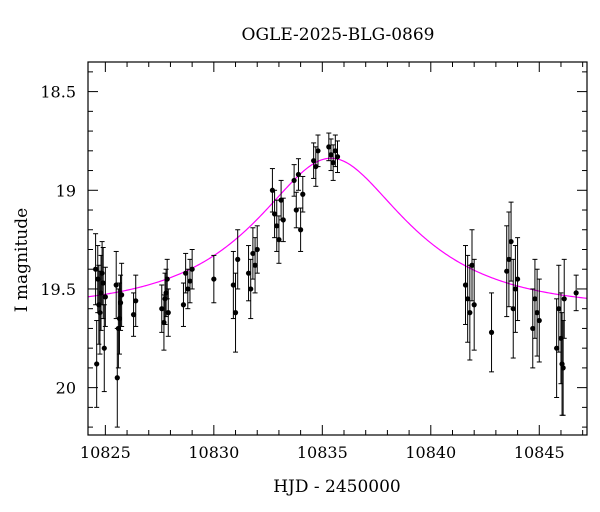 The height and width of the screenshot is (512, 600). I want to click on y-tick-label: 19, so click(66, 190).